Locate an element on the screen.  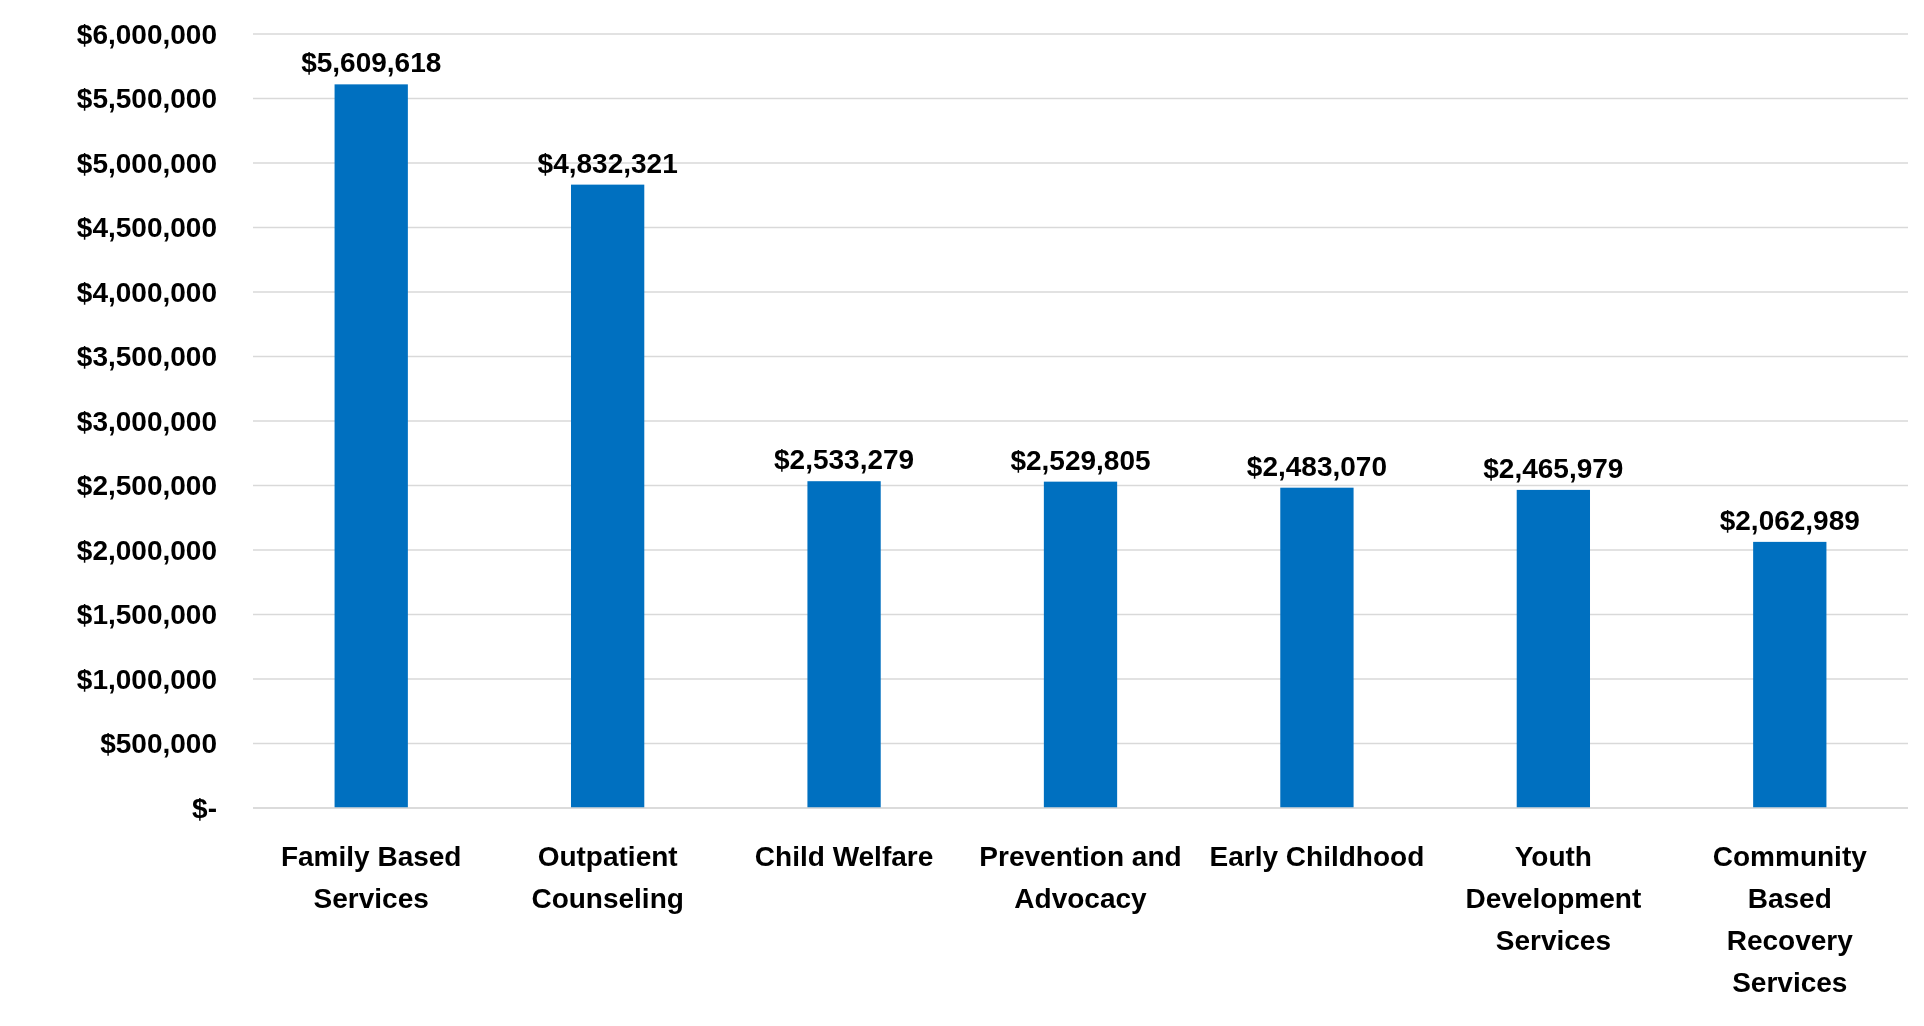
x-tick-label: Outpatient Counseling is located at coordinates (607, 877).